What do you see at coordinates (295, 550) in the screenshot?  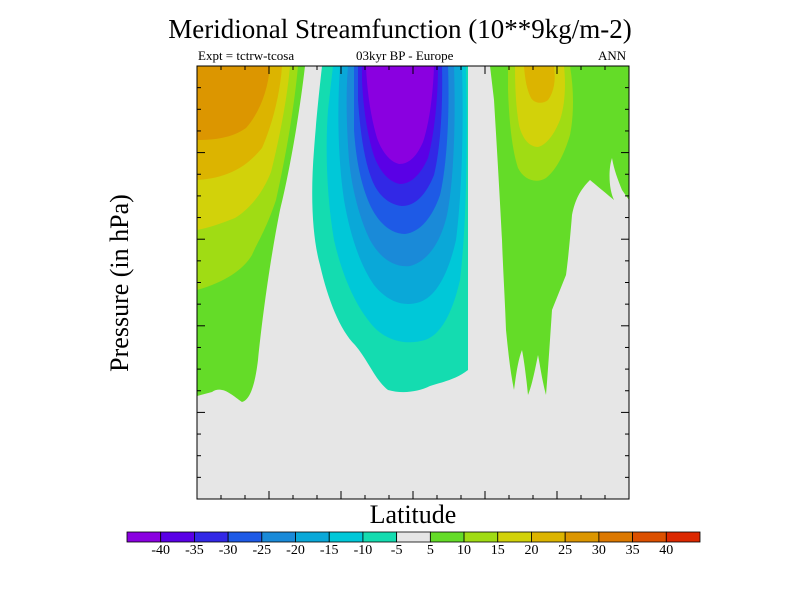 I see `colorbar-tick-label: -20` at bounding box center [295, 550].